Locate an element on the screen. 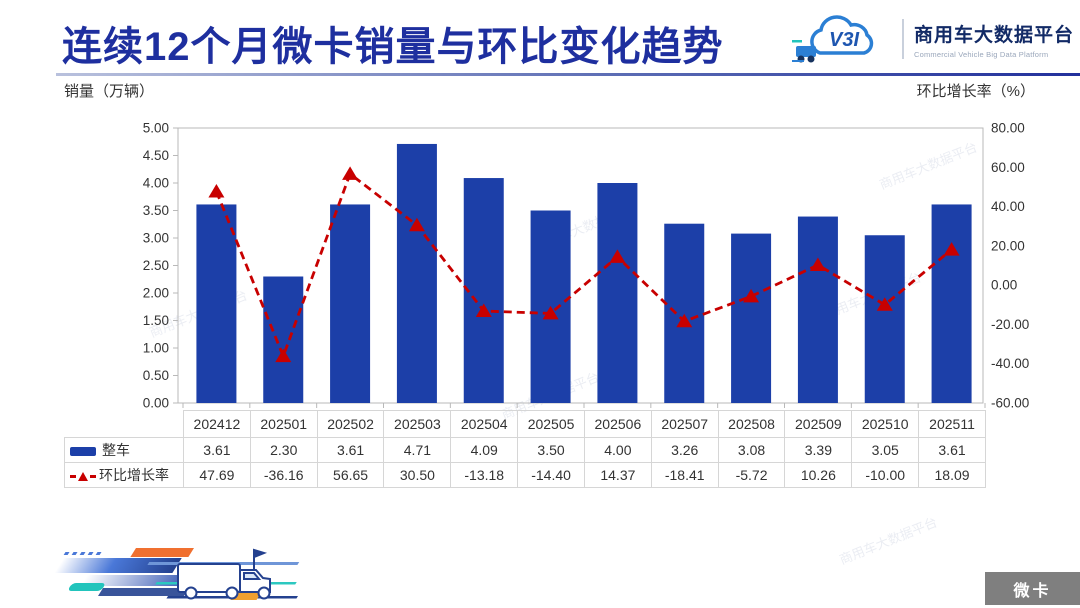  month-header-cell: 202412 is located at coordinates (217, 424).